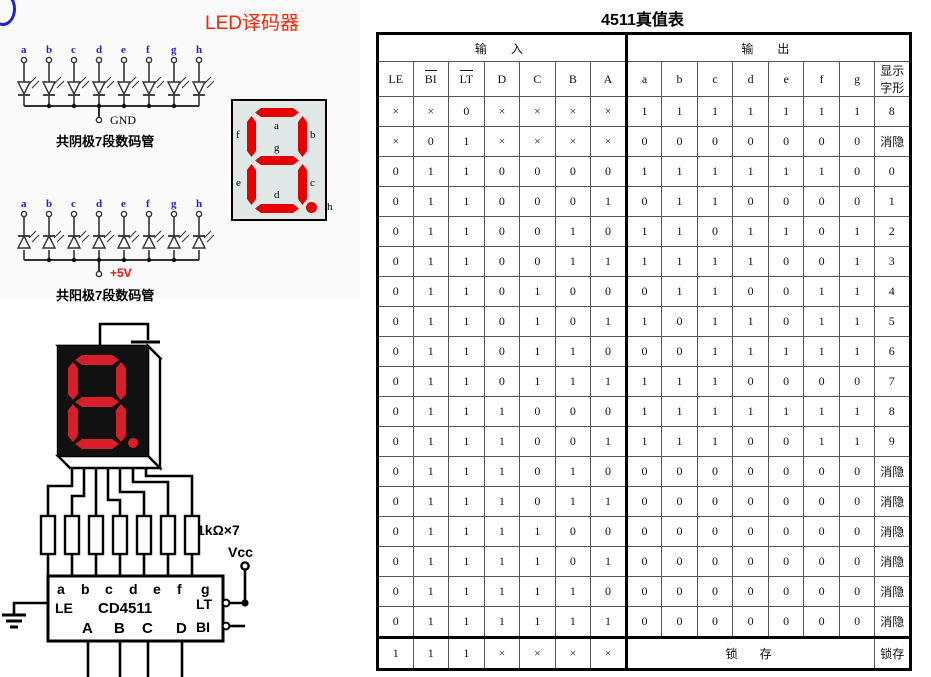 Image resolution: width=931 pixels, height=677 pixels. What do you see at coordinates (892, 351) in the screenshot?
I see `cell-display-shape: 6` at bounding box center [892, 351].